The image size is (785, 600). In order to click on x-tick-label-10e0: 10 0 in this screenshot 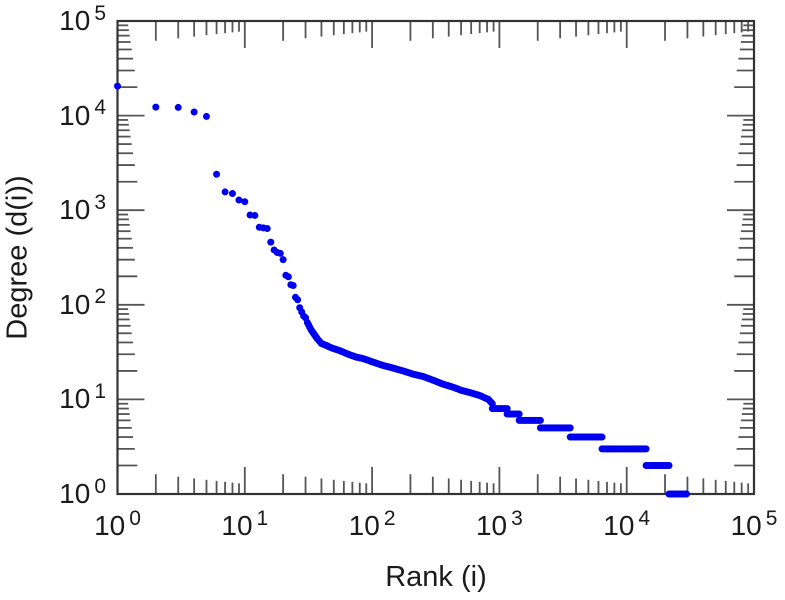, I will do `click(117, 523)`.